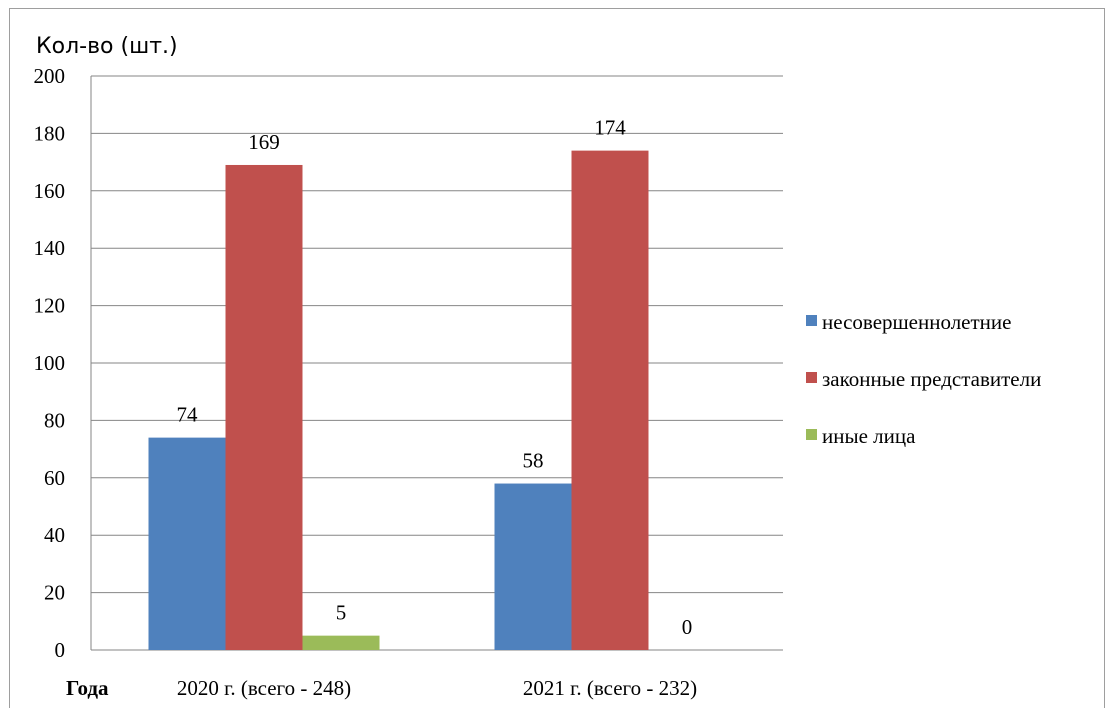 This screenshot has height=713, width=1115. What do you see at coordinates (188, 415) in the screenshot?
I see `data-label: 74` at bounding box center [188, 415].